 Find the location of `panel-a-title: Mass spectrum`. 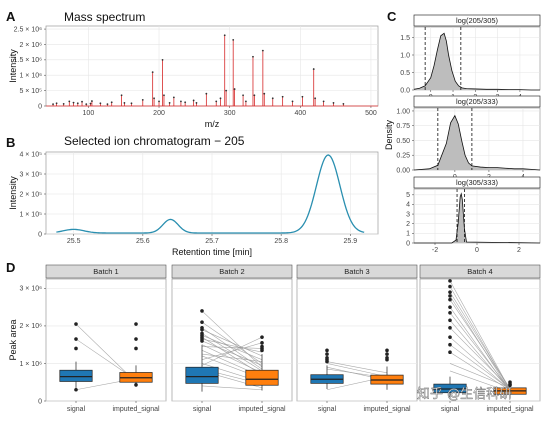

panel-a-title: Mass spectrum is located at coordinates (104, 17).